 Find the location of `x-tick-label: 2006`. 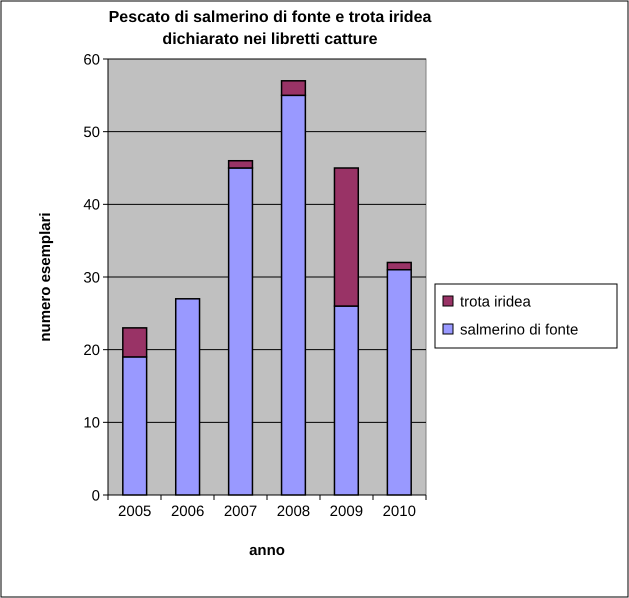

x-tick-label: 2006 is located at coordinates (187, 511).